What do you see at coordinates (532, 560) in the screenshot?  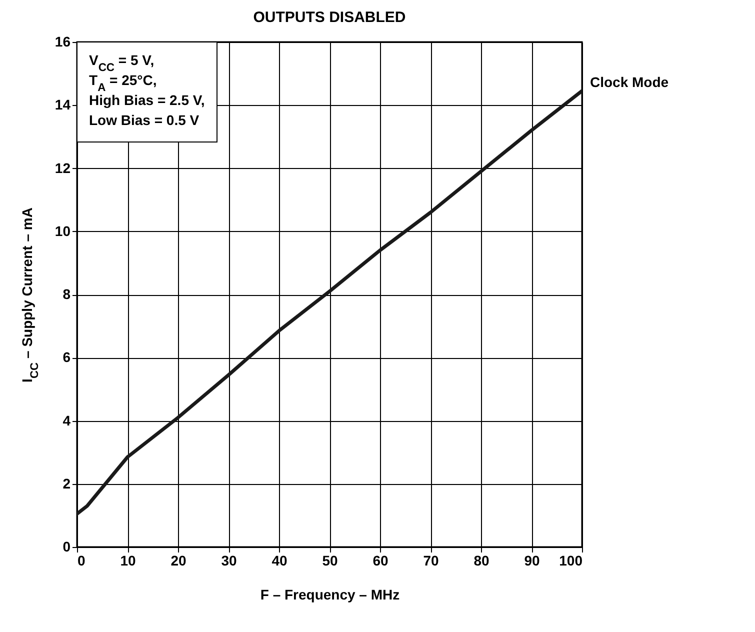 I see `x-tick-label: 90` at bounding box center [532, 560].